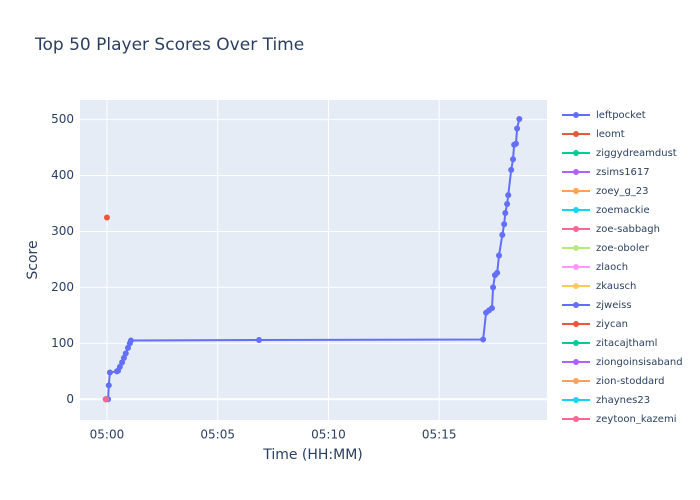  I want to click on legend-label: zion-stoddard, so click(630, 381).